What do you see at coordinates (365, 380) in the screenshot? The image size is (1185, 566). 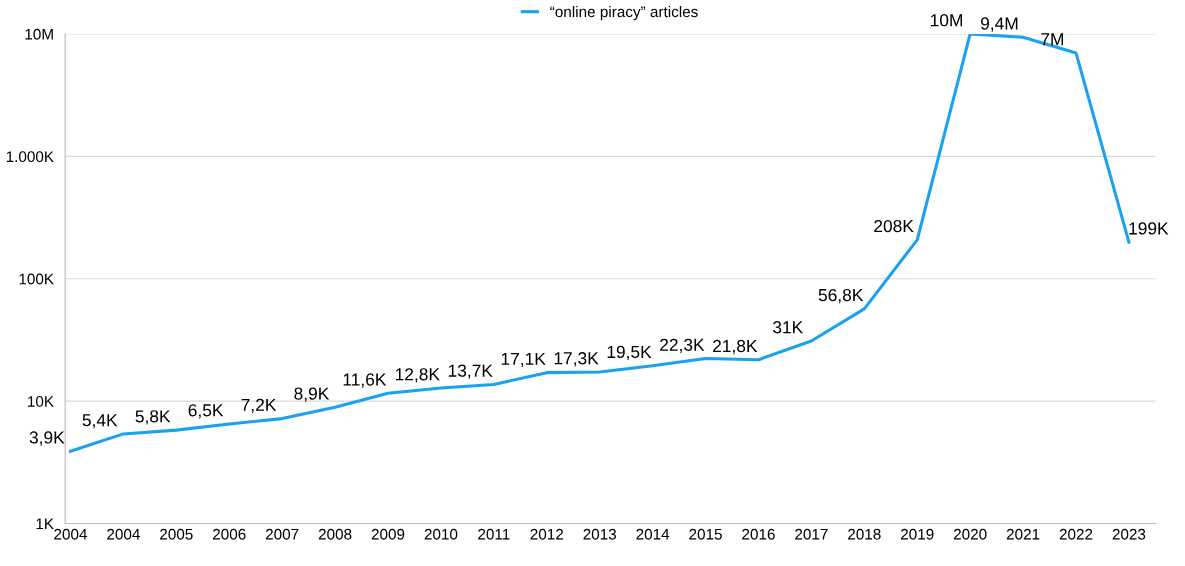 I see `data-label: 11,6K` at bounding box center [365, 380].